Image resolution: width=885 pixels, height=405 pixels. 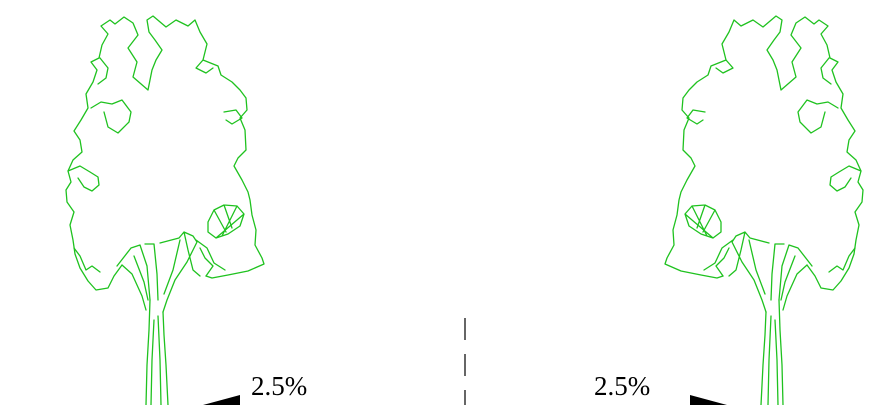 What do you see at coordinates (622, 386) in the screenshot?
I see `right-slope-label: 2.5%` at bounding box center [622, 386].